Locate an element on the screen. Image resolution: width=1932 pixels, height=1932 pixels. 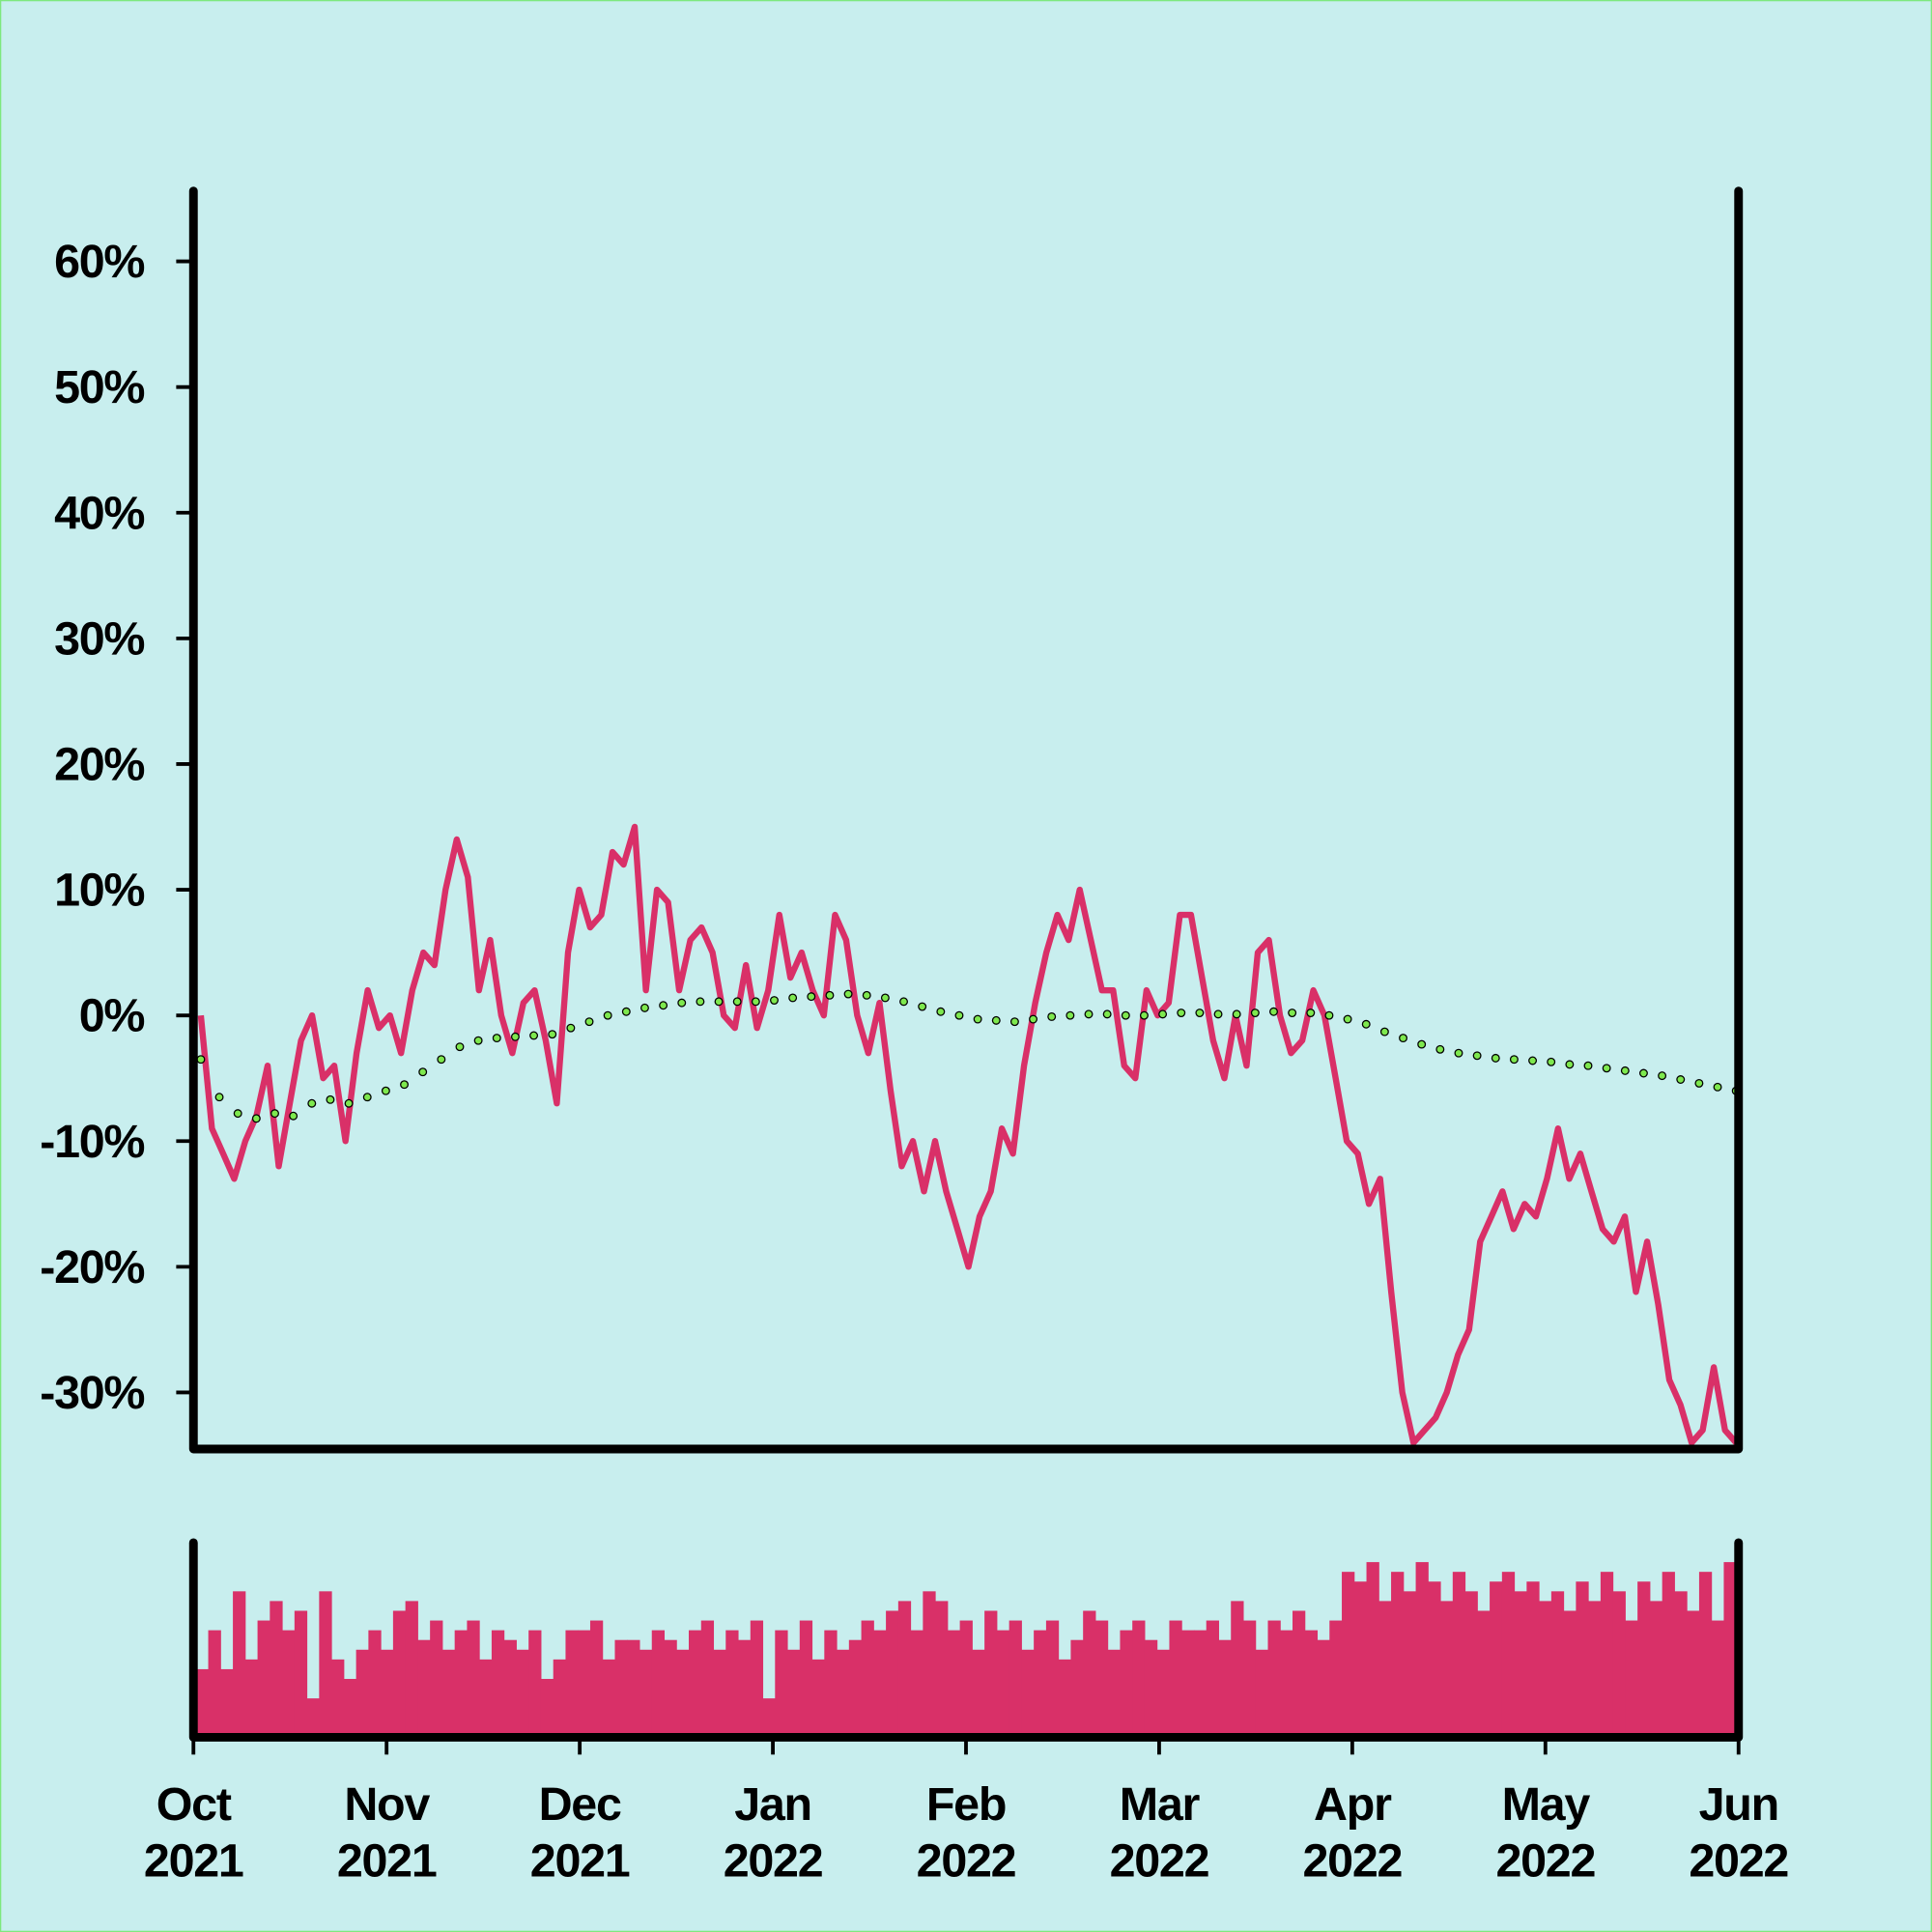
x-tick-month: Nov is located at coordinates (387, 1804).